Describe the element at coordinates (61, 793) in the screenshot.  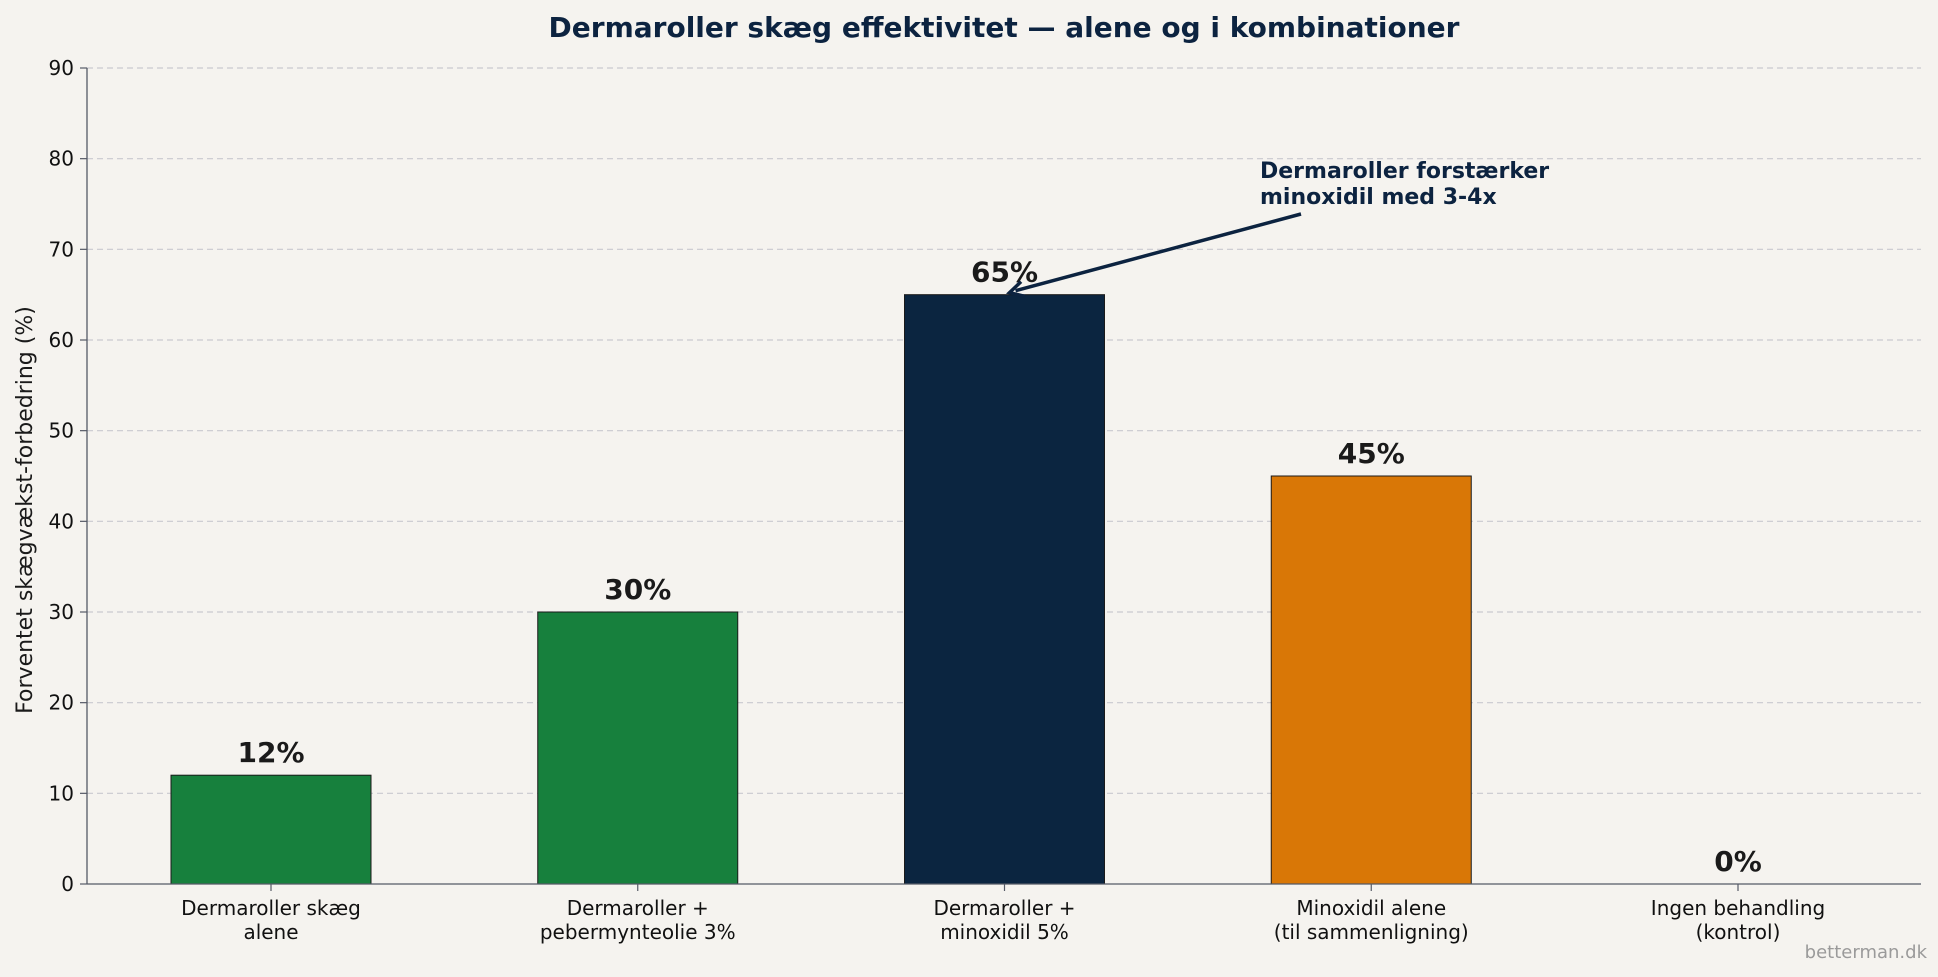
I see `y-tick-label: 10` at that location.